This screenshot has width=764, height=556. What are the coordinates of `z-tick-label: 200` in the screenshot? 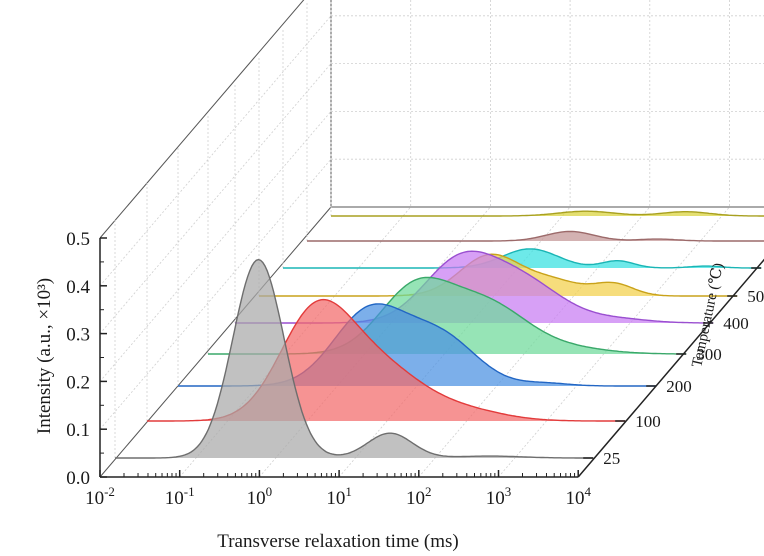 It's located at (679, 386).